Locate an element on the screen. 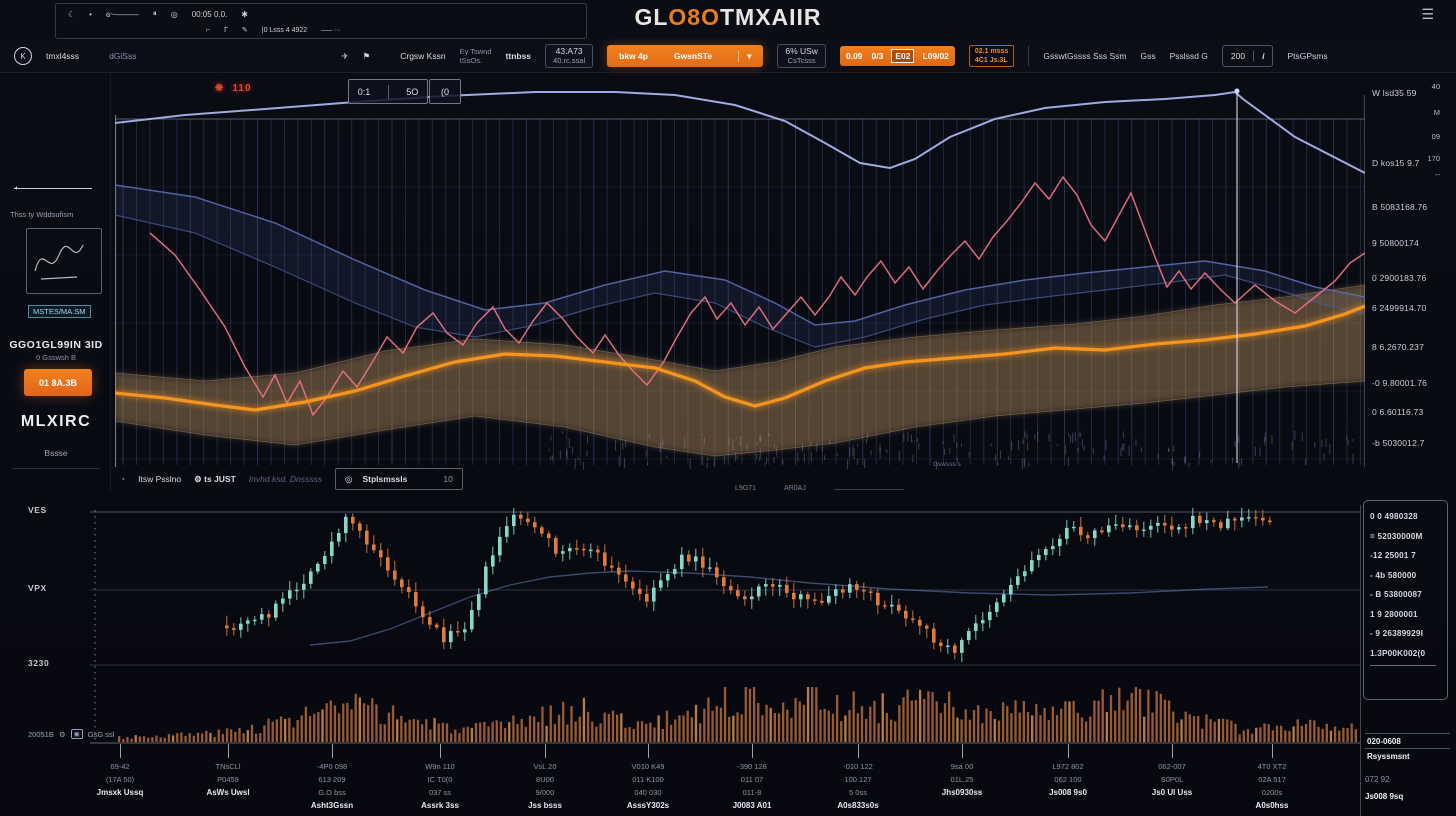 This screenshot has height=816, width=1456. date-axis-column: 4T0 XT2 02A 517 0200s A0s0hss is located at coordinates (1272, 786).